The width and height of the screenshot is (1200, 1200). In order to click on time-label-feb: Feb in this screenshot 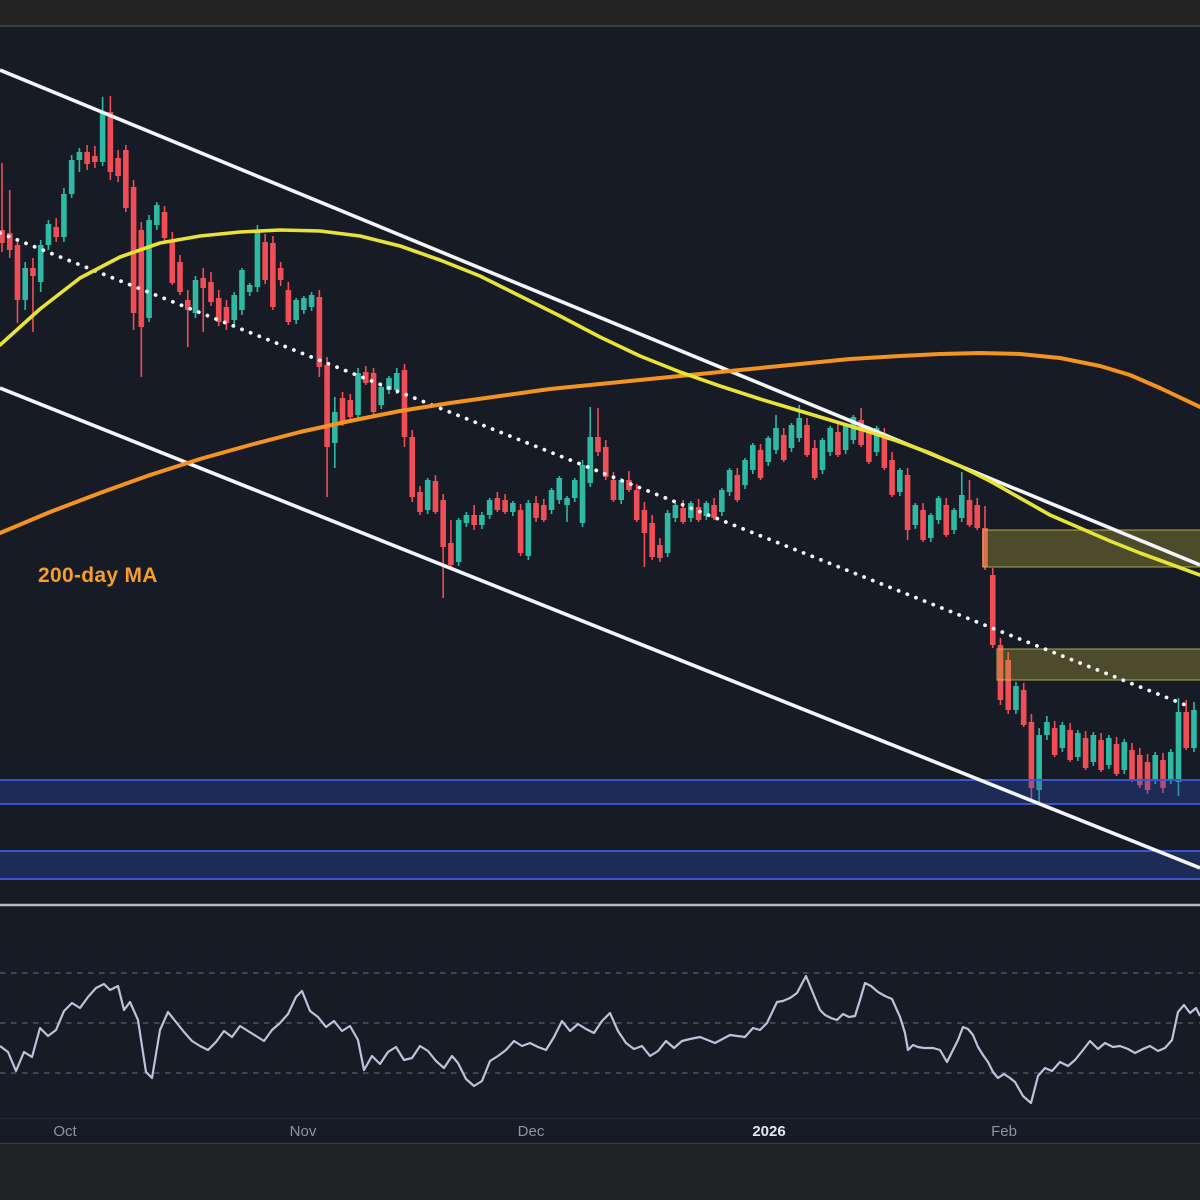, I will do `click(1004, 1131)`.